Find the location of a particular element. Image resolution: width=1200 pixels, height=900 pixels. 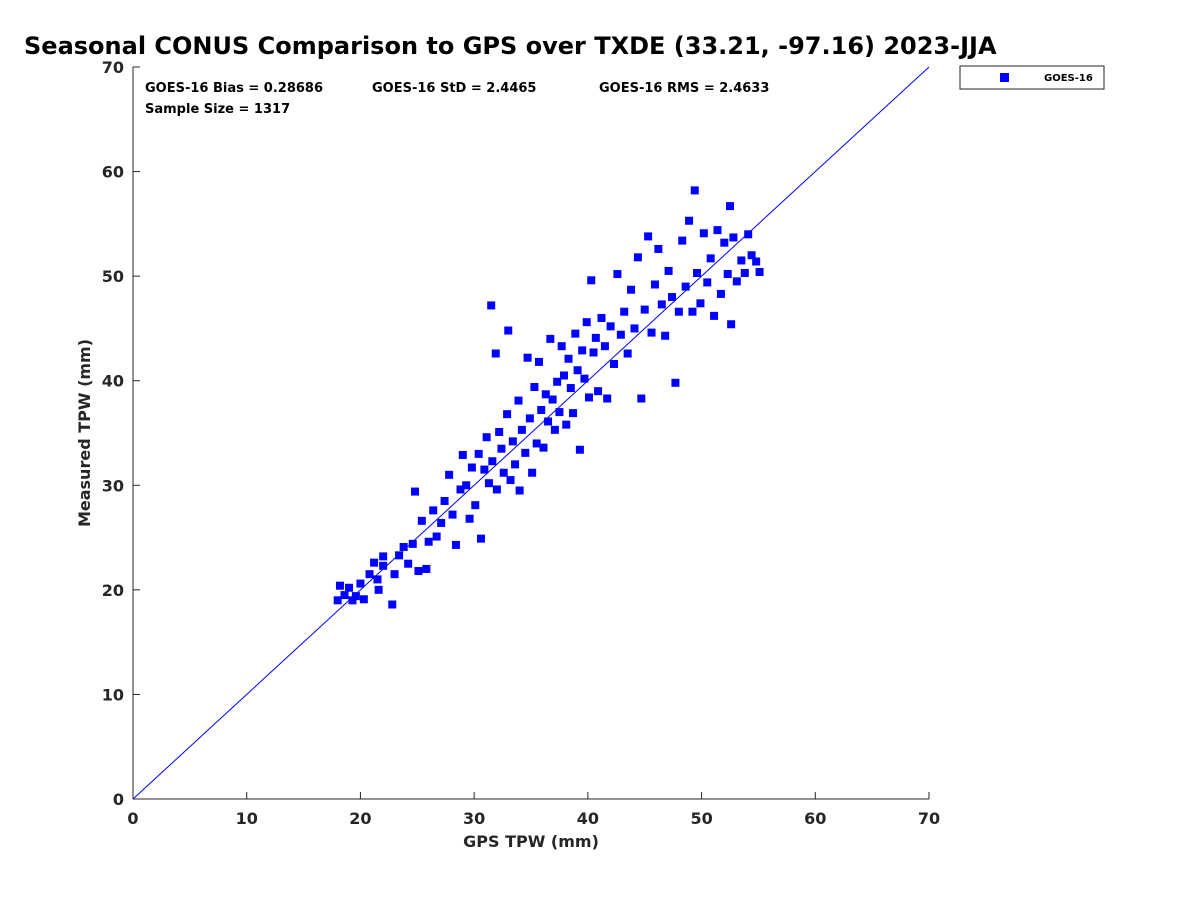

legend: GOES-16 is located at coordinates (1032, 77).